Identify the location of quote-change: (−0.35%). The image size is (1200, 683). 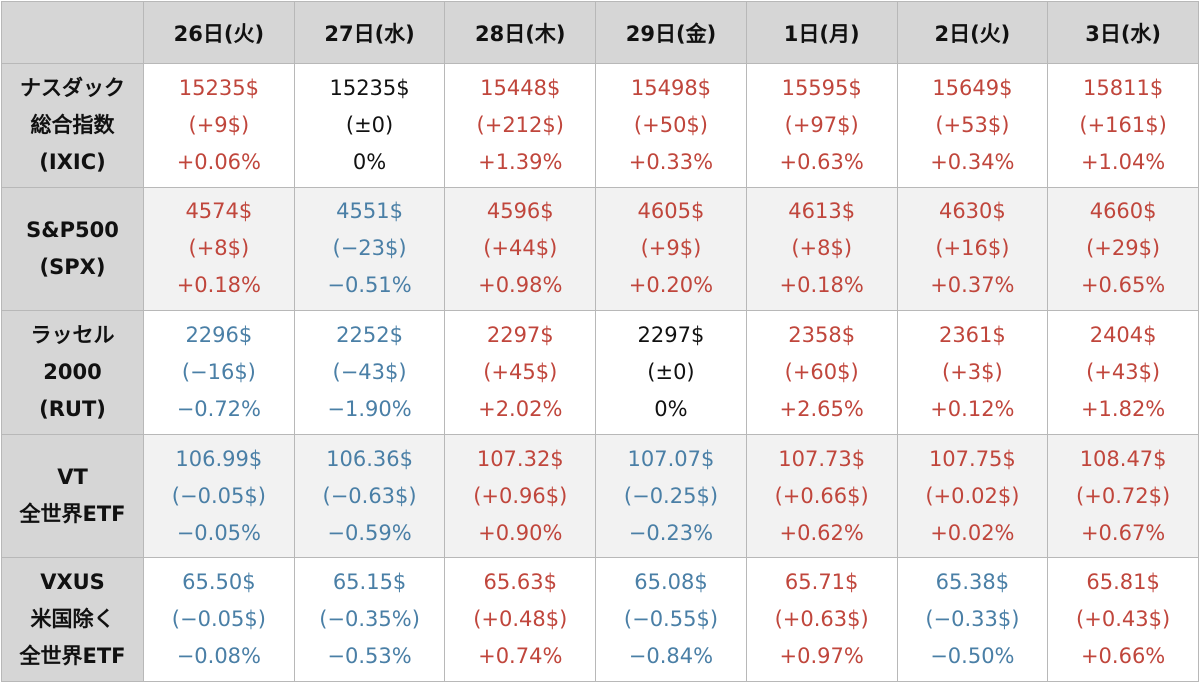
(369, 619).